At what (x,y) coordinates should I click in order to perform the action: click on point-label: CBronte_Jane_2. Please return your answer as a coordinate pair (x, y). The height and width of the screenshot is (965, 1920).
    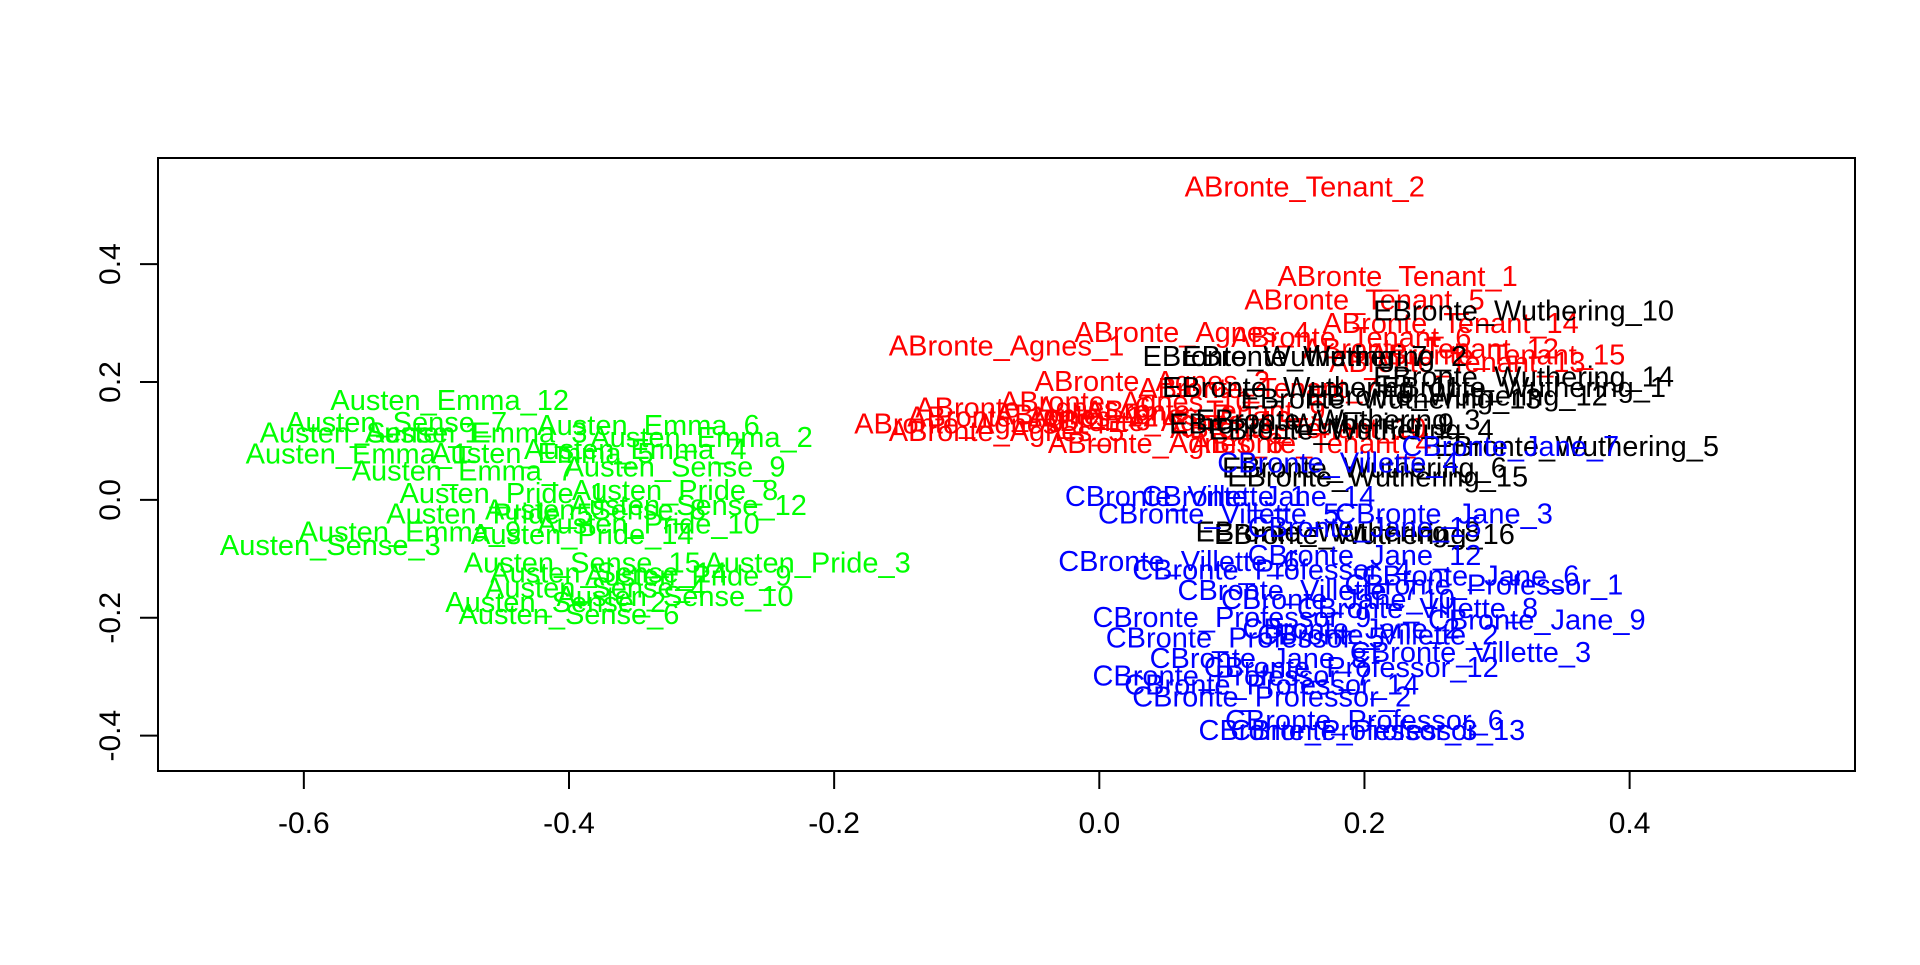
    Looking at the image, I should click on (1351, 630).